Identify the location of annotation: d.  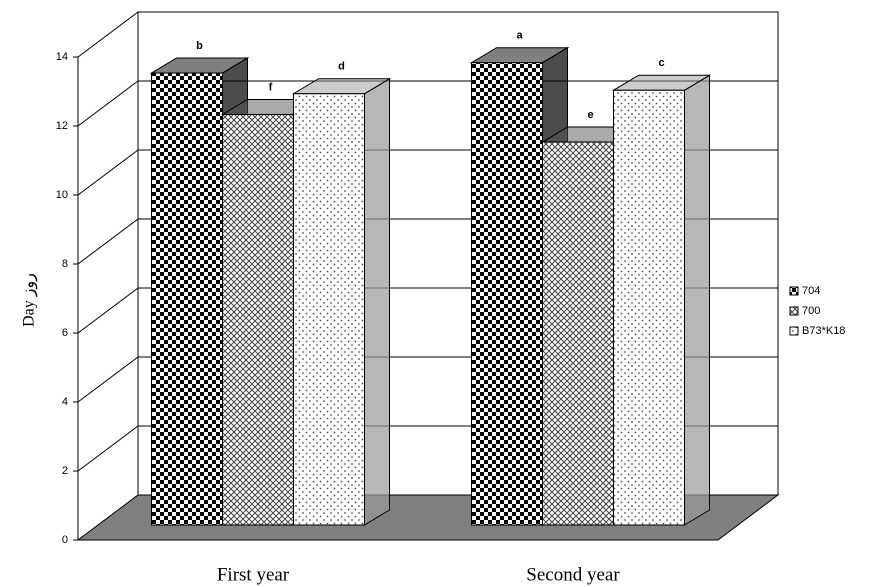
(341, 67).